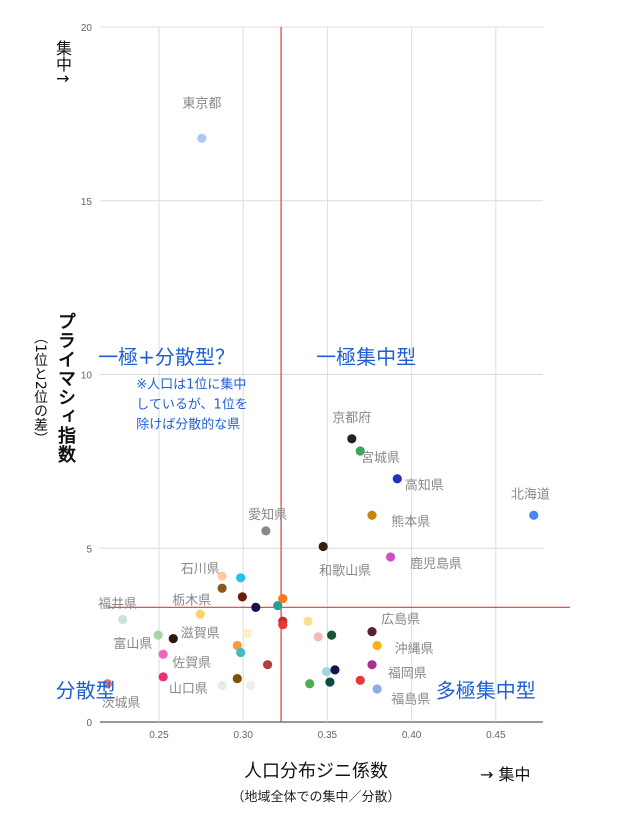  What do you see at coordinates (530, 494) in the screenshot?
I see `point-label: 北海道` at bounding box center [530, 494].